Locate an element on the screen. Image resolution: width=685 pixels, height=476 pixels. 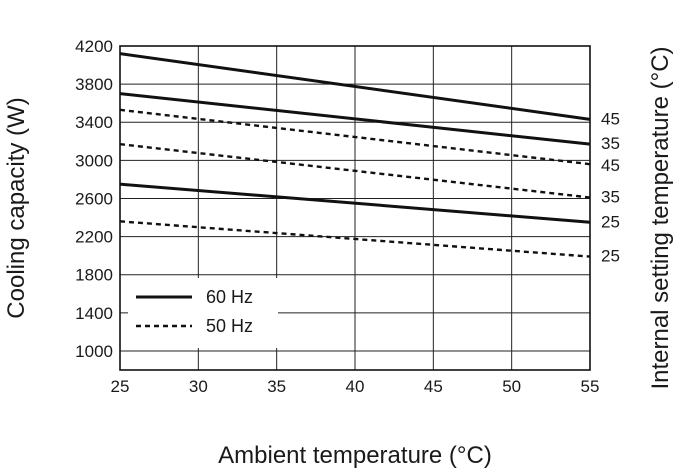
x-axis-label: Ambient temperature (°C) is located at coordinates (355, 455).